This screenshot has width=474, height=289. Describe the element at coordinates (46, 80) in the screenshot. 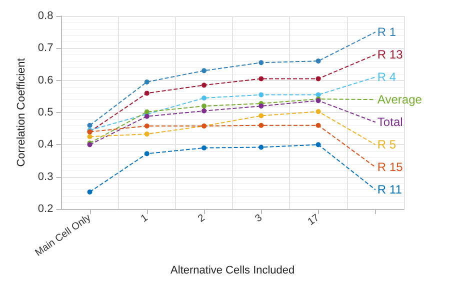

I see `y-tick-label: 0.6` at that location.